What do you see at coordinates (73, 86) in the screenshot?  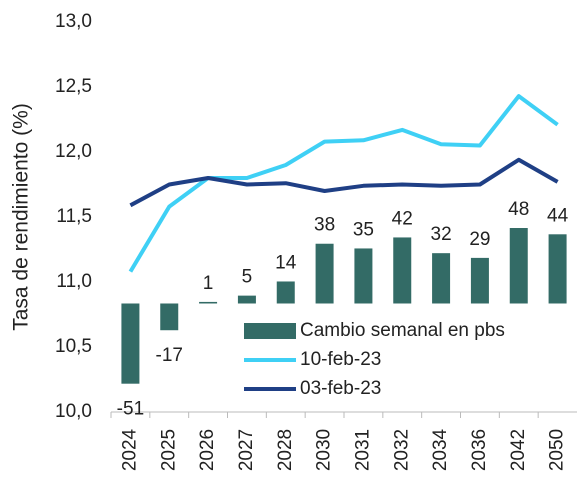 I see `y-tick-label: 12,5` at bounding box center [73, 86].